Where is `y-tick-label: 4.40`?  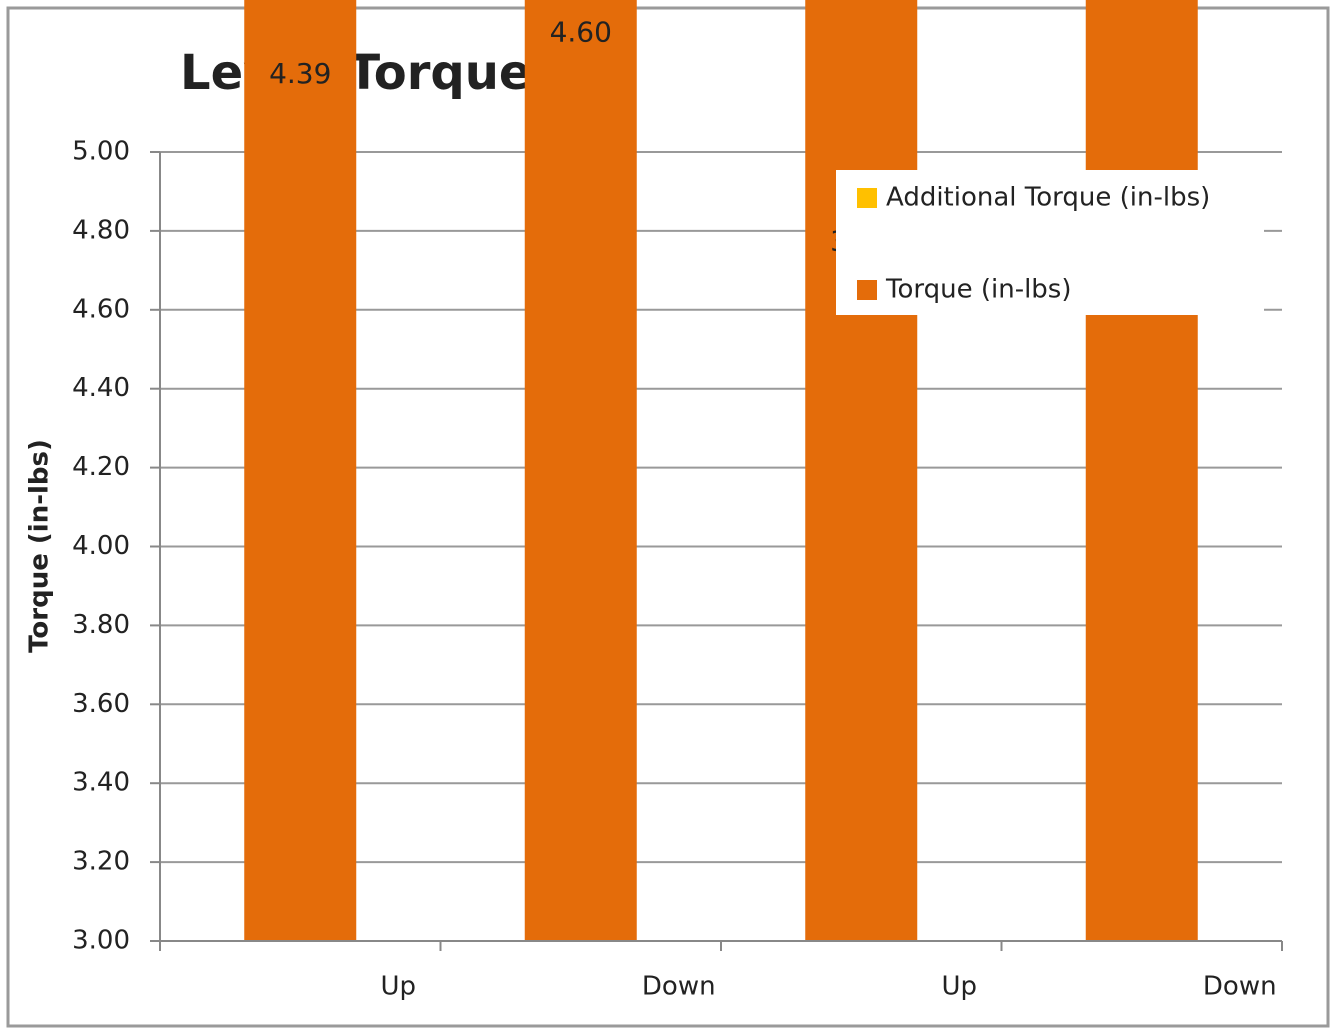
y-tick-label: 4.40 is located at coordinates (101, 388).